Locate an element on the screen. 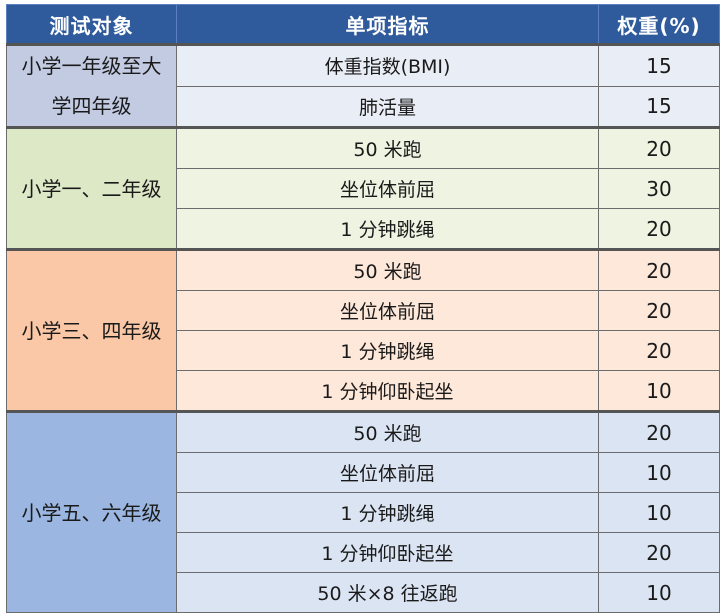 The width and height of the screenshot is (722, 616). table-row: 50 米×8 往返跑 10 is located at coordinates (363, 592).